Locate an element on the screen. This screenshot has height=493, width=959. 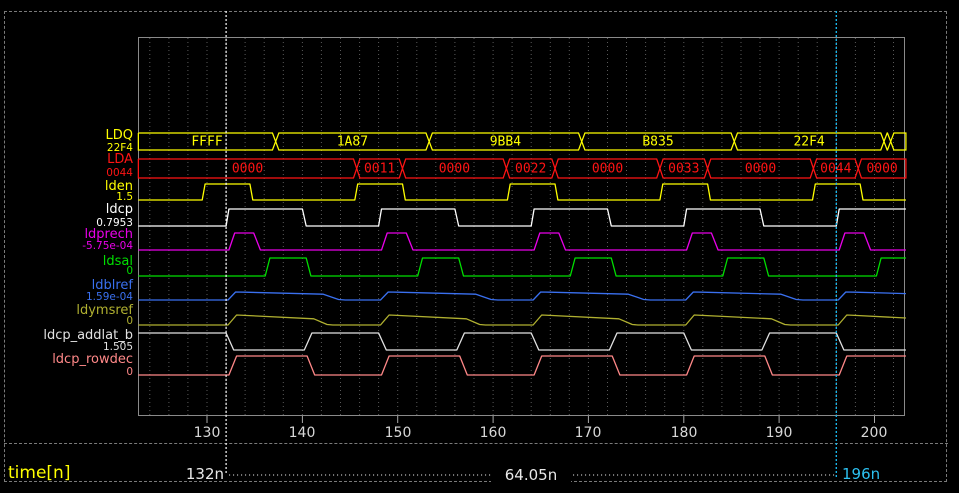
bus-value-label: 9BB4 is located at coordinates (505, 142).